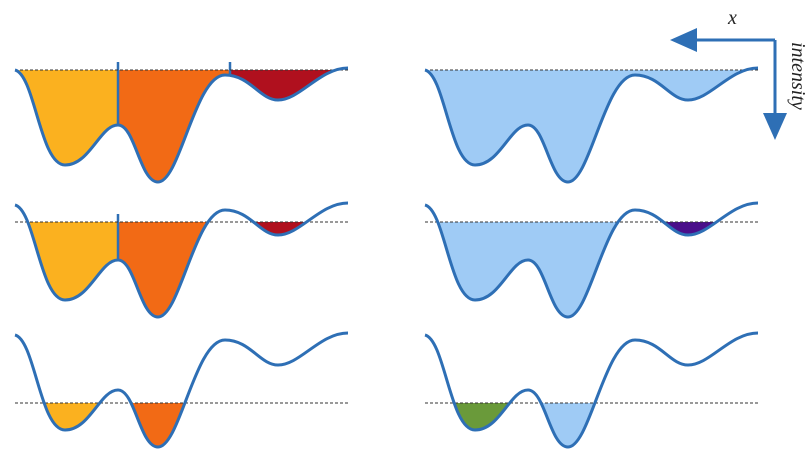 Image resolution: width=808 pixels, height=449 pixels. I want to click on x-label: x, so click(732, 18).